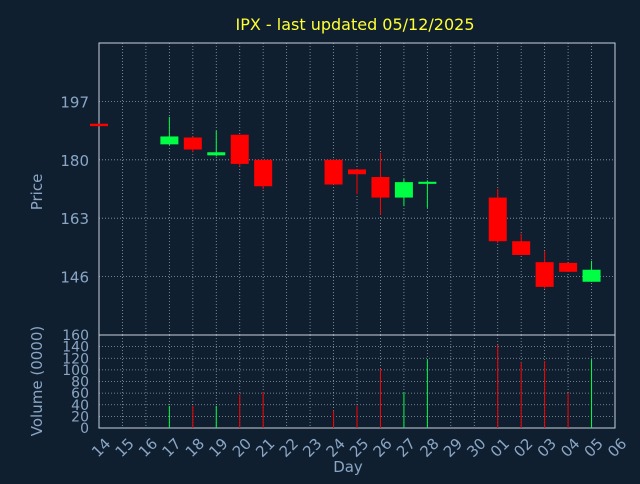  Describe the element at coordinates (125, 448) in the screenshot. I see `x-tick-label: 15` at that location.